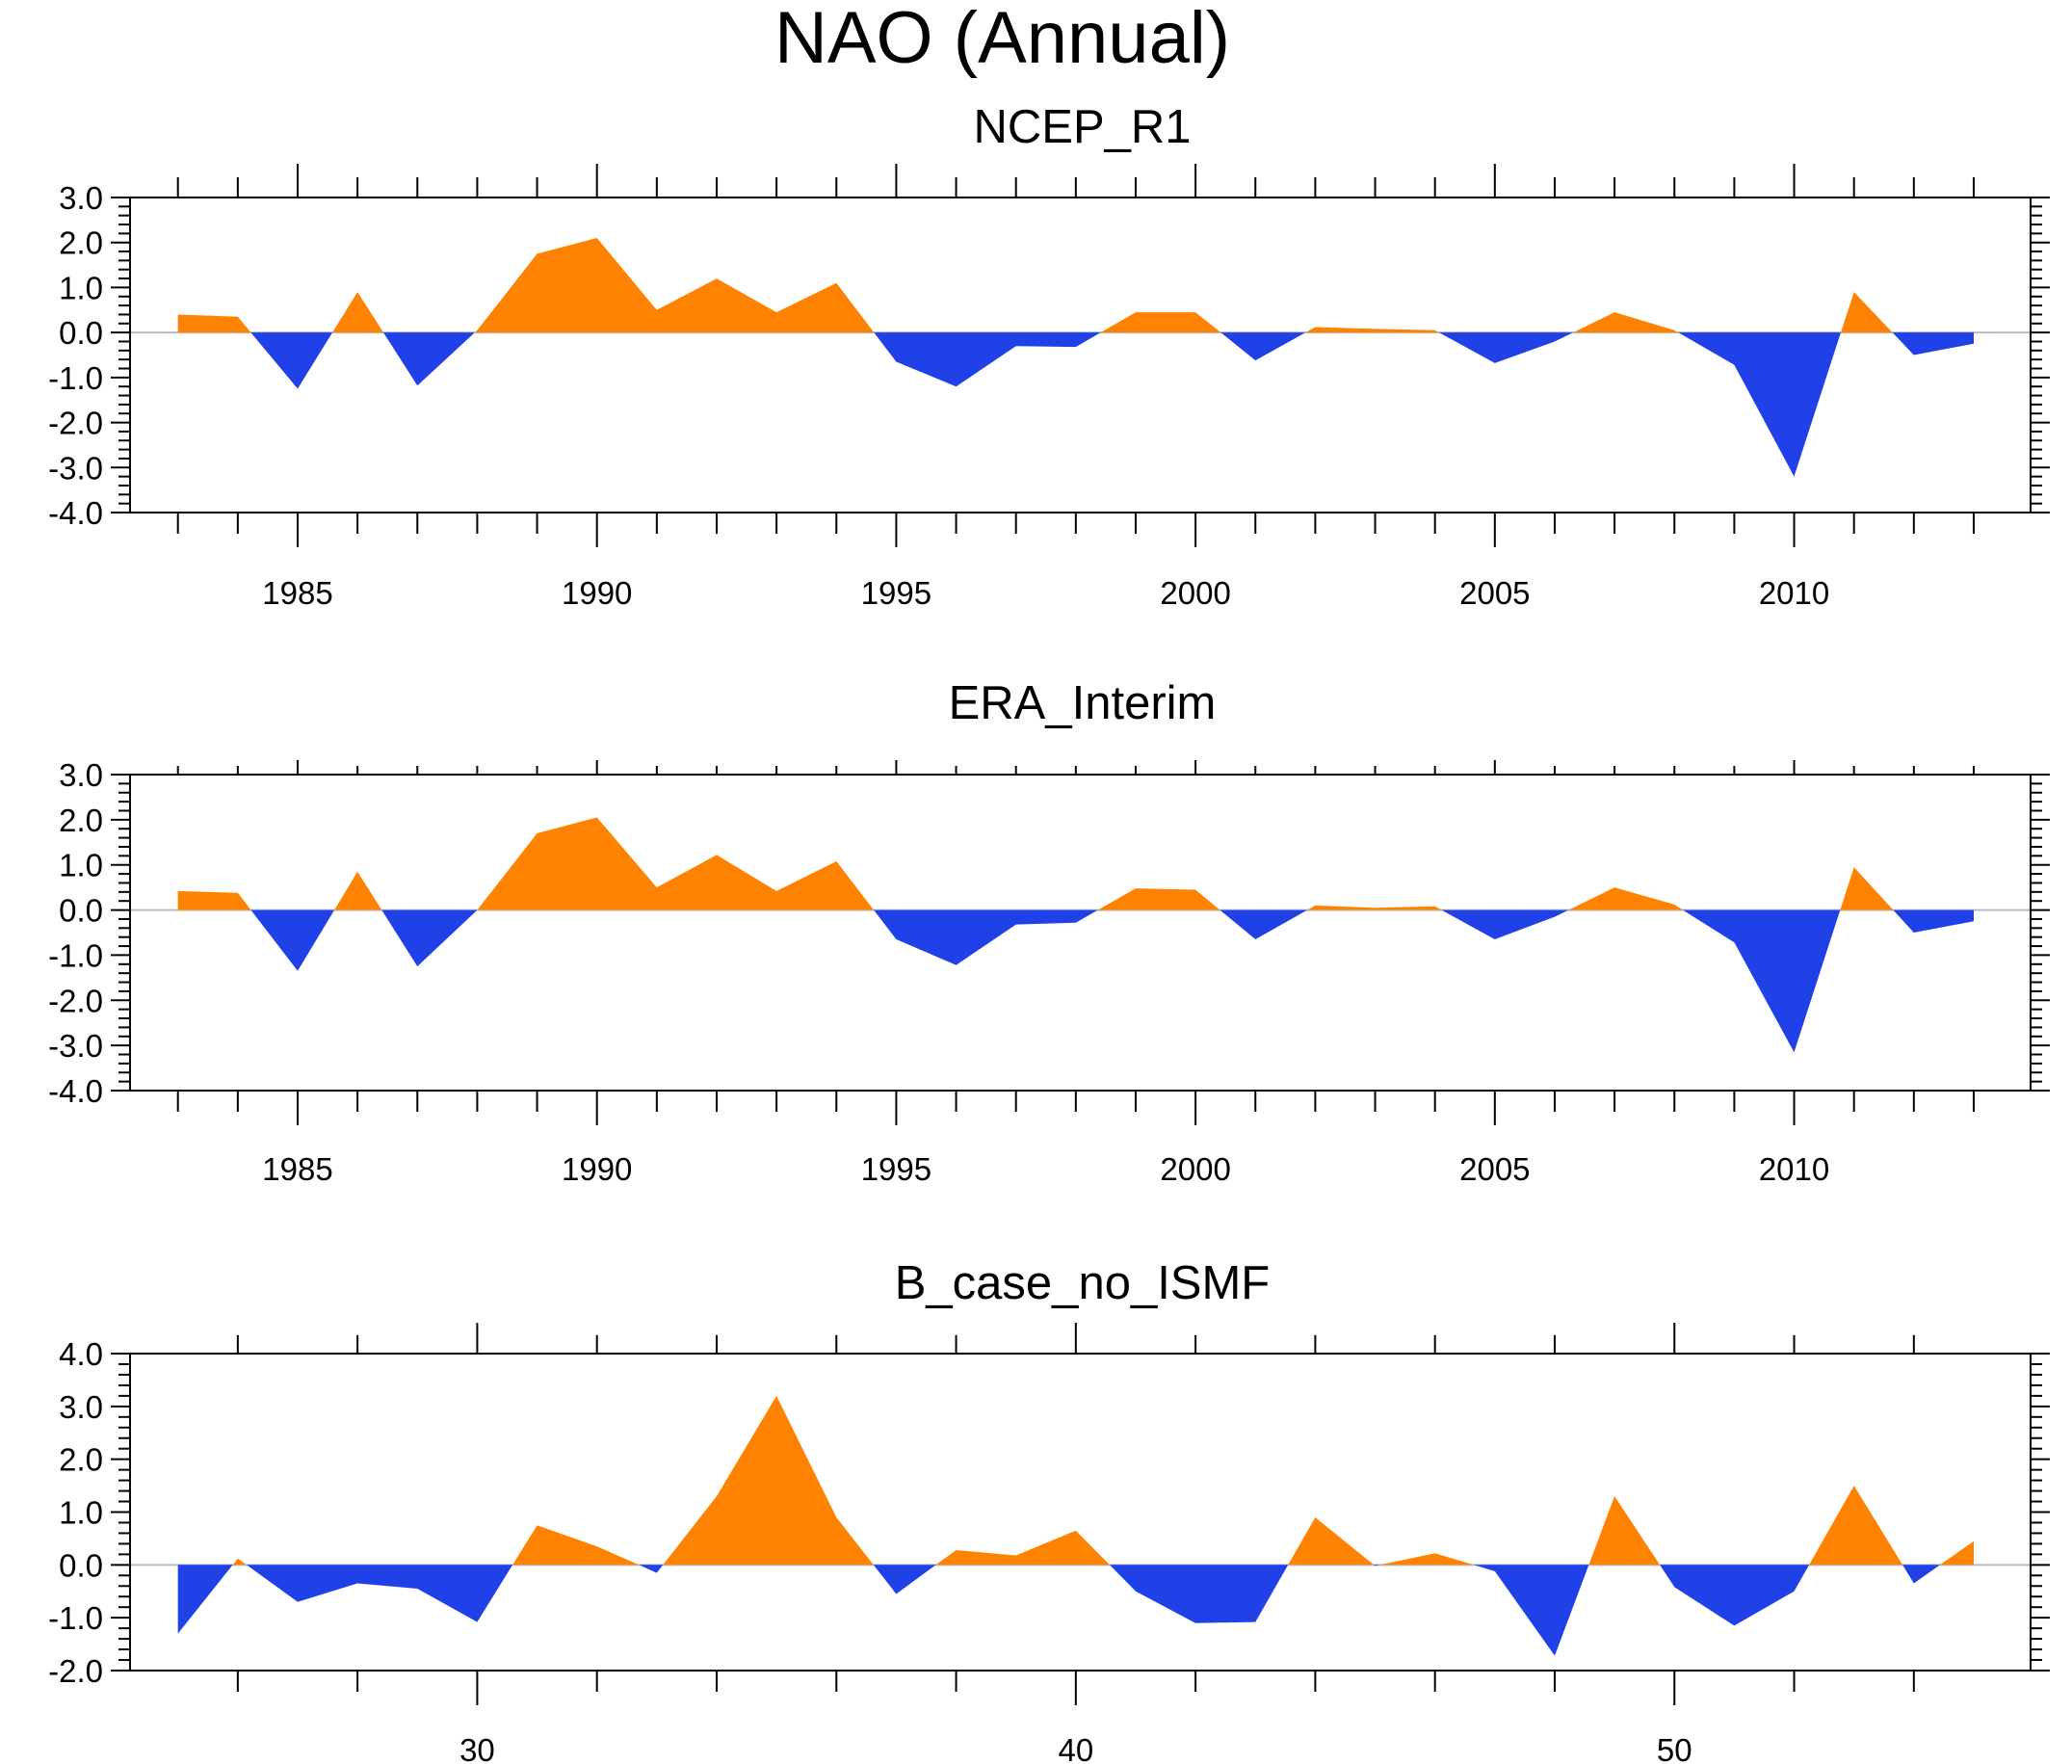 The image size is (2072, 1764). What do you see at coordinates (477, 1748) in the screenshot?
I see `x-tick-label: 30` at bounding box center [477, 1748].